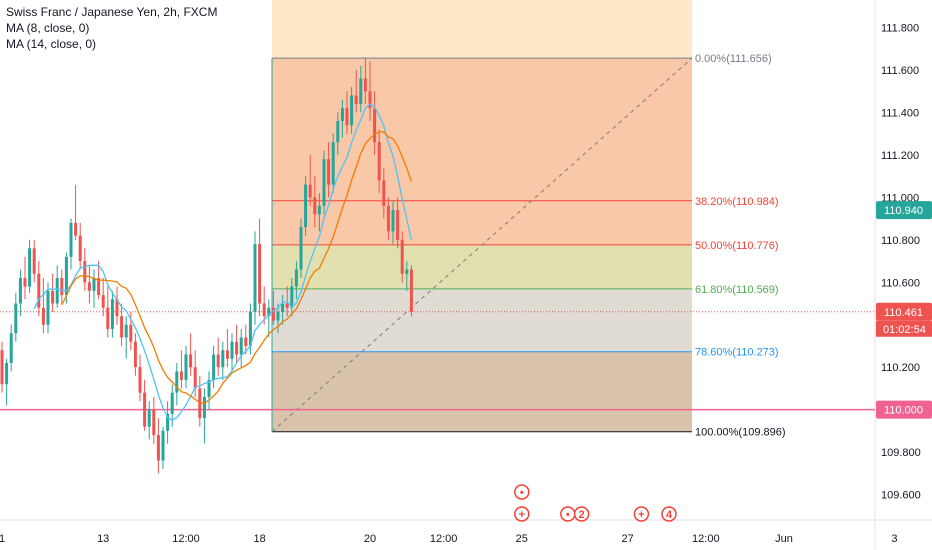  What do you see at coordinates (737, 353) in the screenshot?
I see `fib-level-label-4: 78.60%(110.273)` at bounding box center [737, 353].